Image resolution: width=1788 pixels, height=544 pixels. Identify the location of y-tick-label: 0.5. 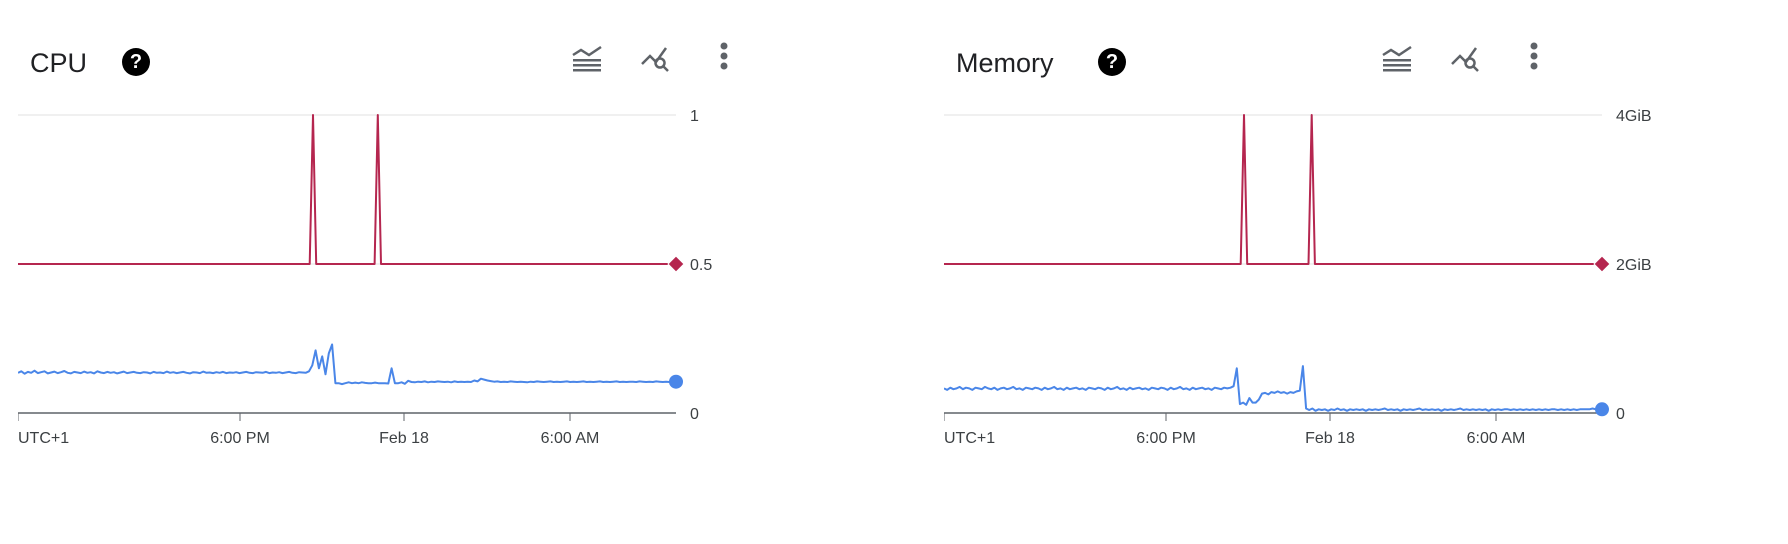
(701, 265).